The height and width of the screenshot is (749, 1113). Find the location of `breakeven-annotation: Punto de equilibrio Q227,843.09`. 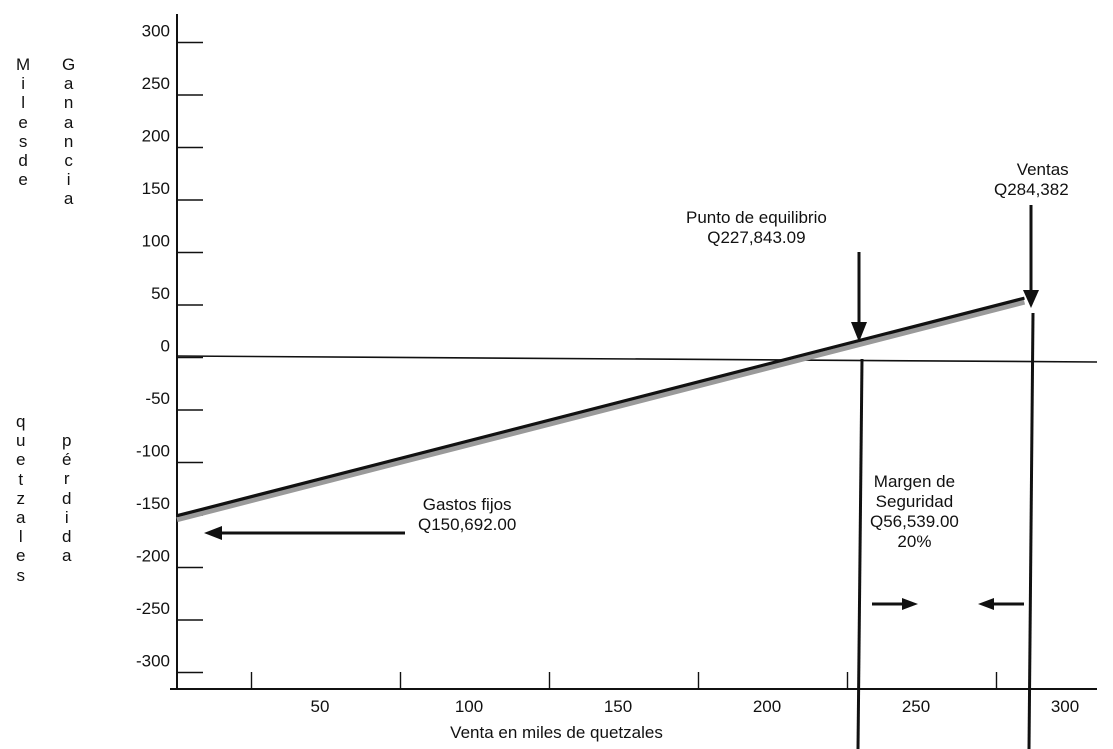

breakeven-annotation: Punto de equilibrio Q227,843.09 is located at coordinates (756, 228).